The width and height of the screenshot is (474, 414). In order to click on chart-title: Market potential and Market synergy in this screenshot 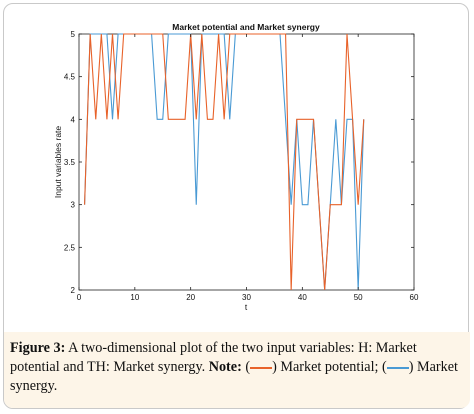, I will do `click(246, 27)`.